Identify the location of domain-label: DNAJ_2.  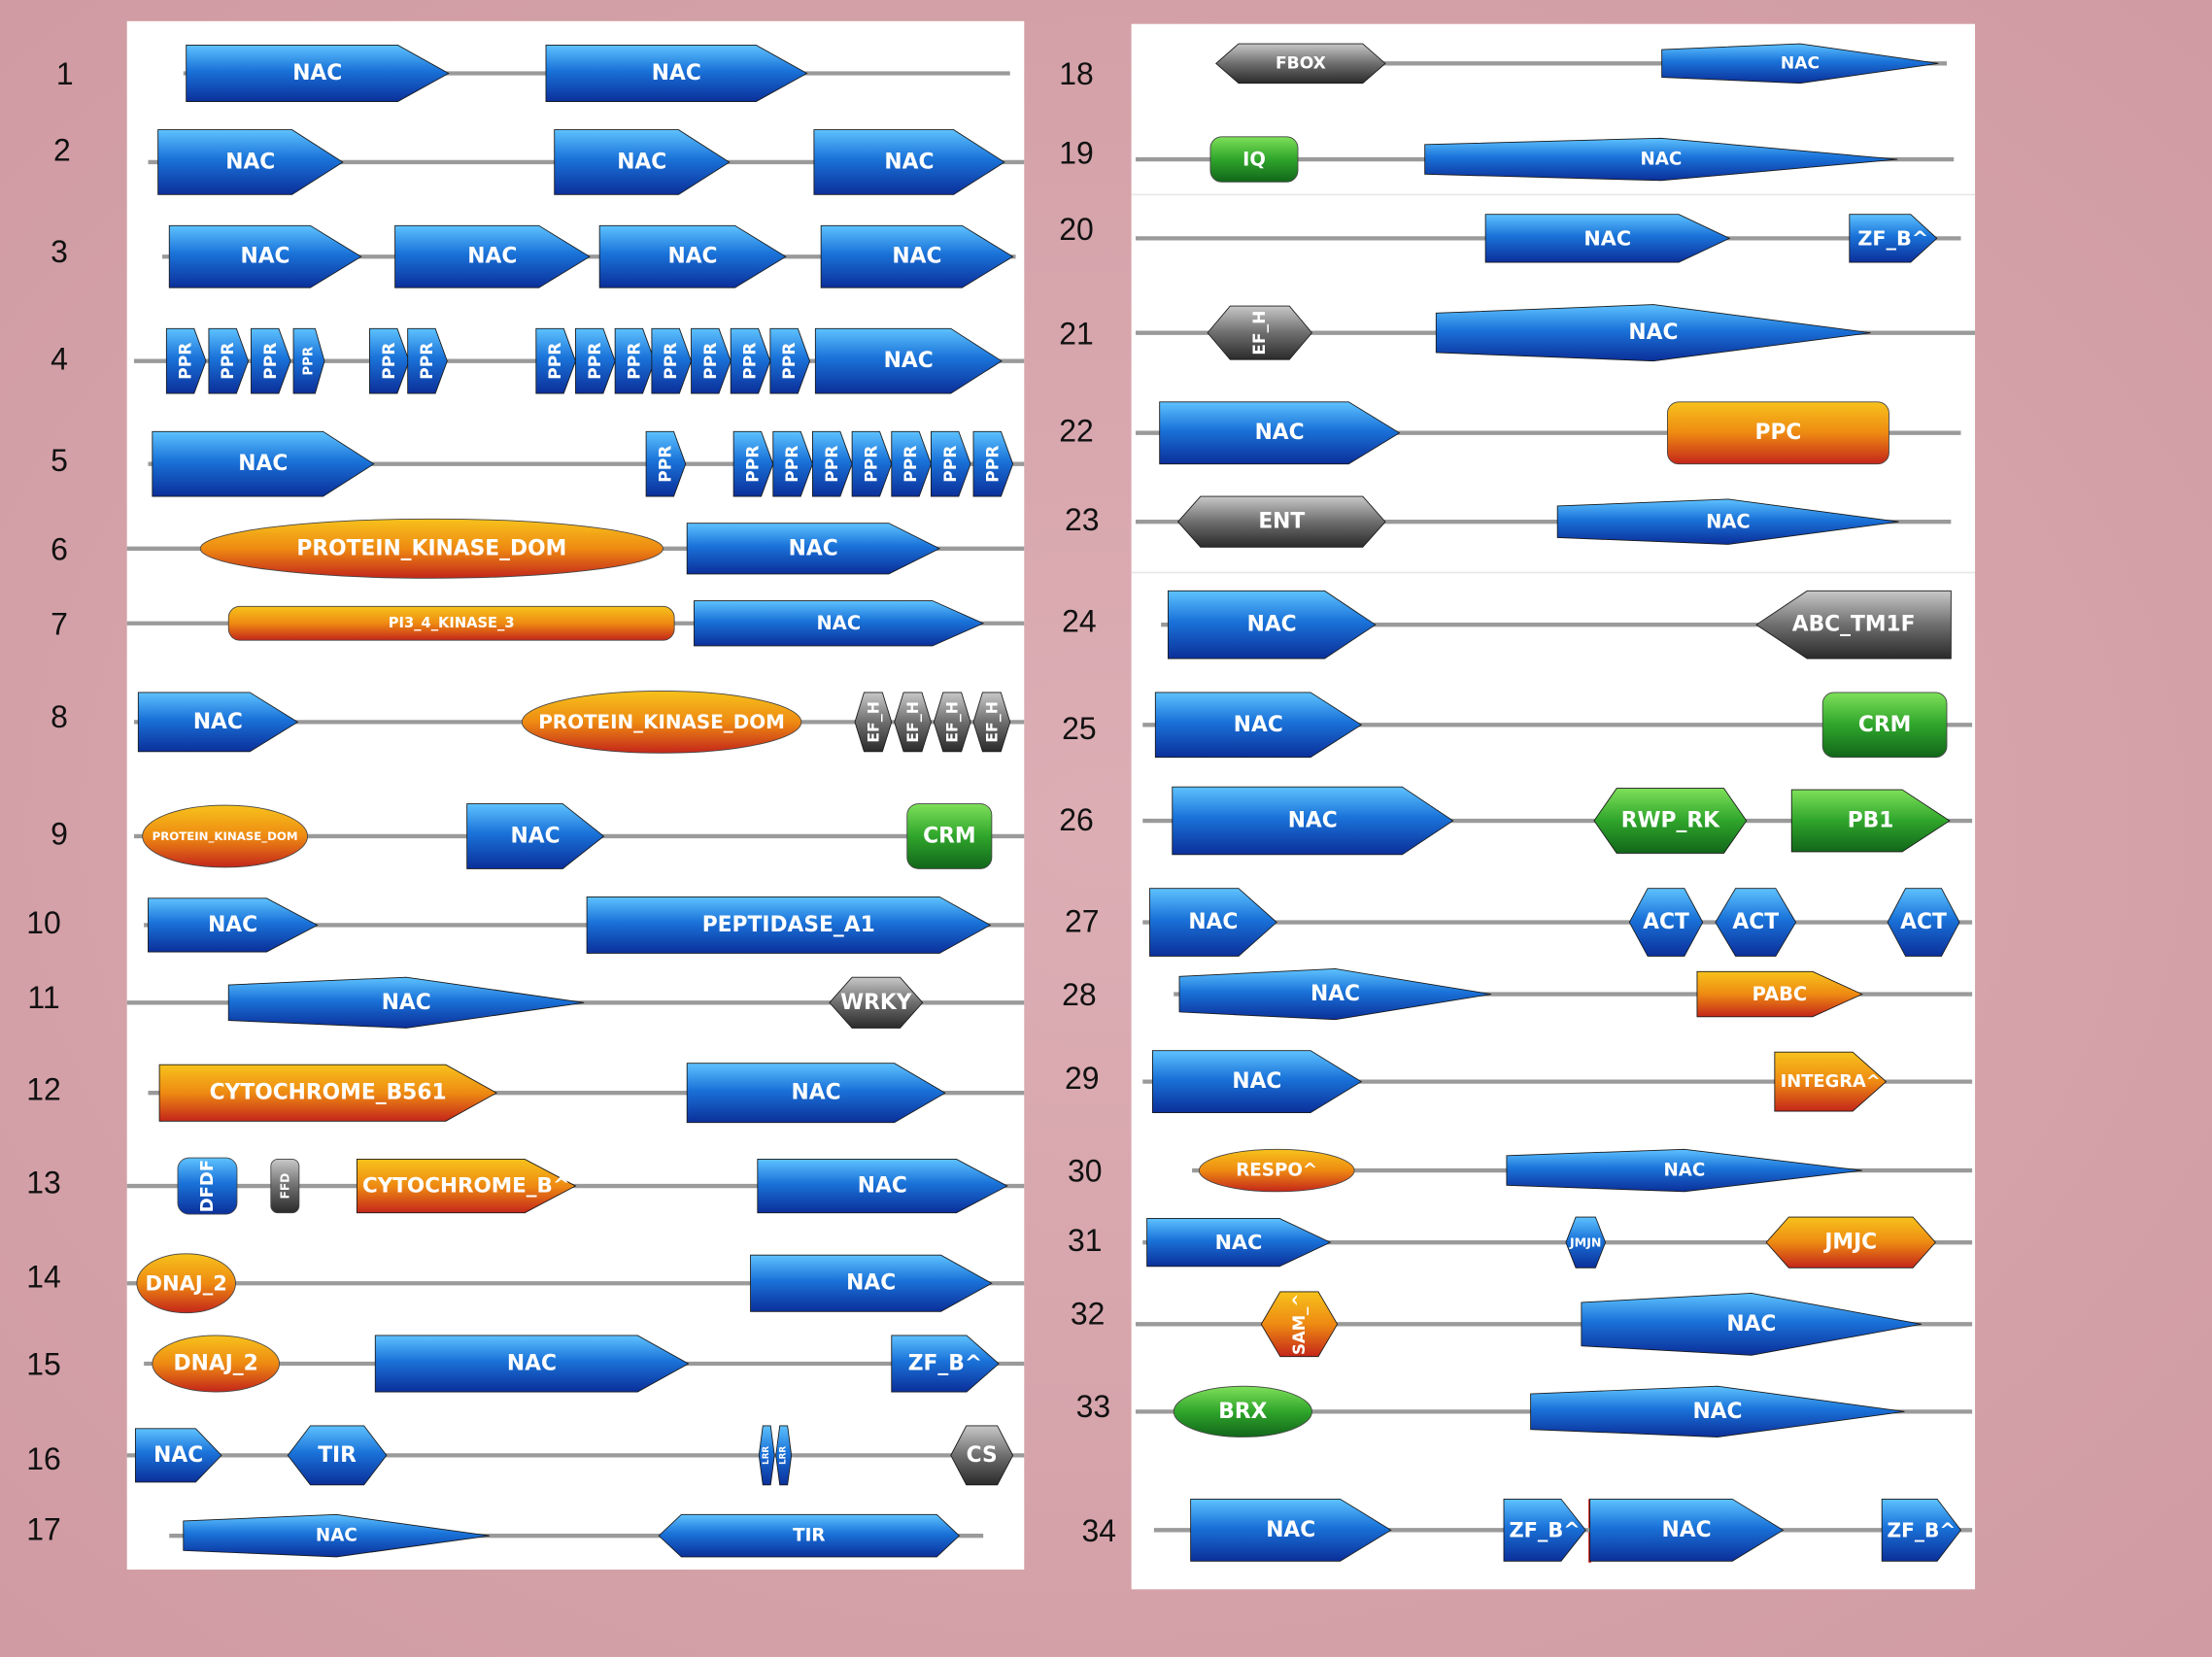
(185, 1283).